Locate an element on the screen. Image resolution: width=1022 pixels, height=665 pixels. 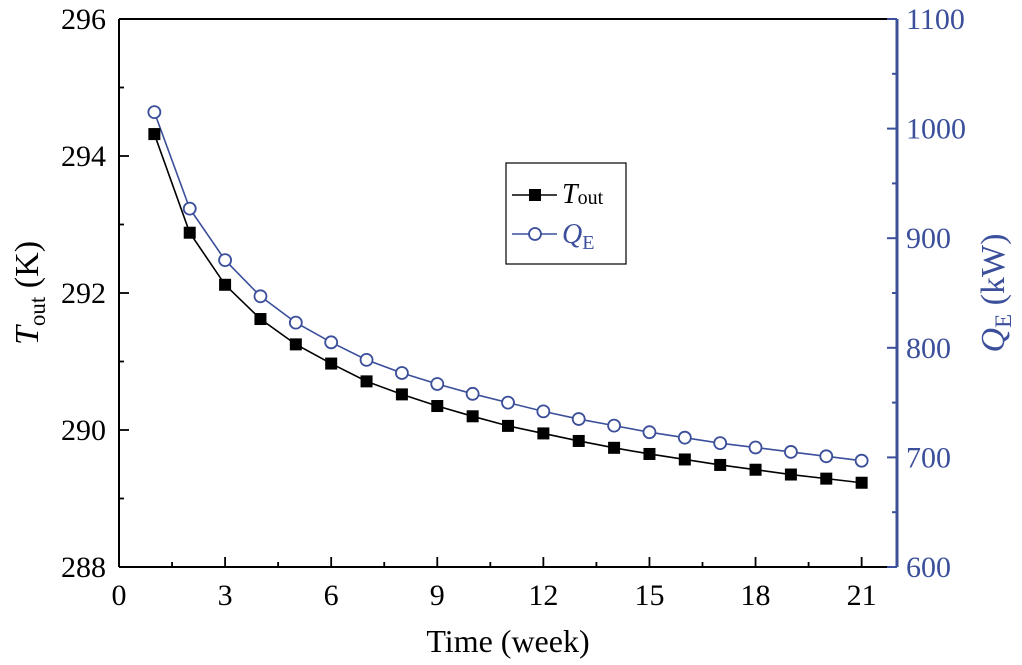
left-axis-title-sub: out is located at coordinates (37, 311).